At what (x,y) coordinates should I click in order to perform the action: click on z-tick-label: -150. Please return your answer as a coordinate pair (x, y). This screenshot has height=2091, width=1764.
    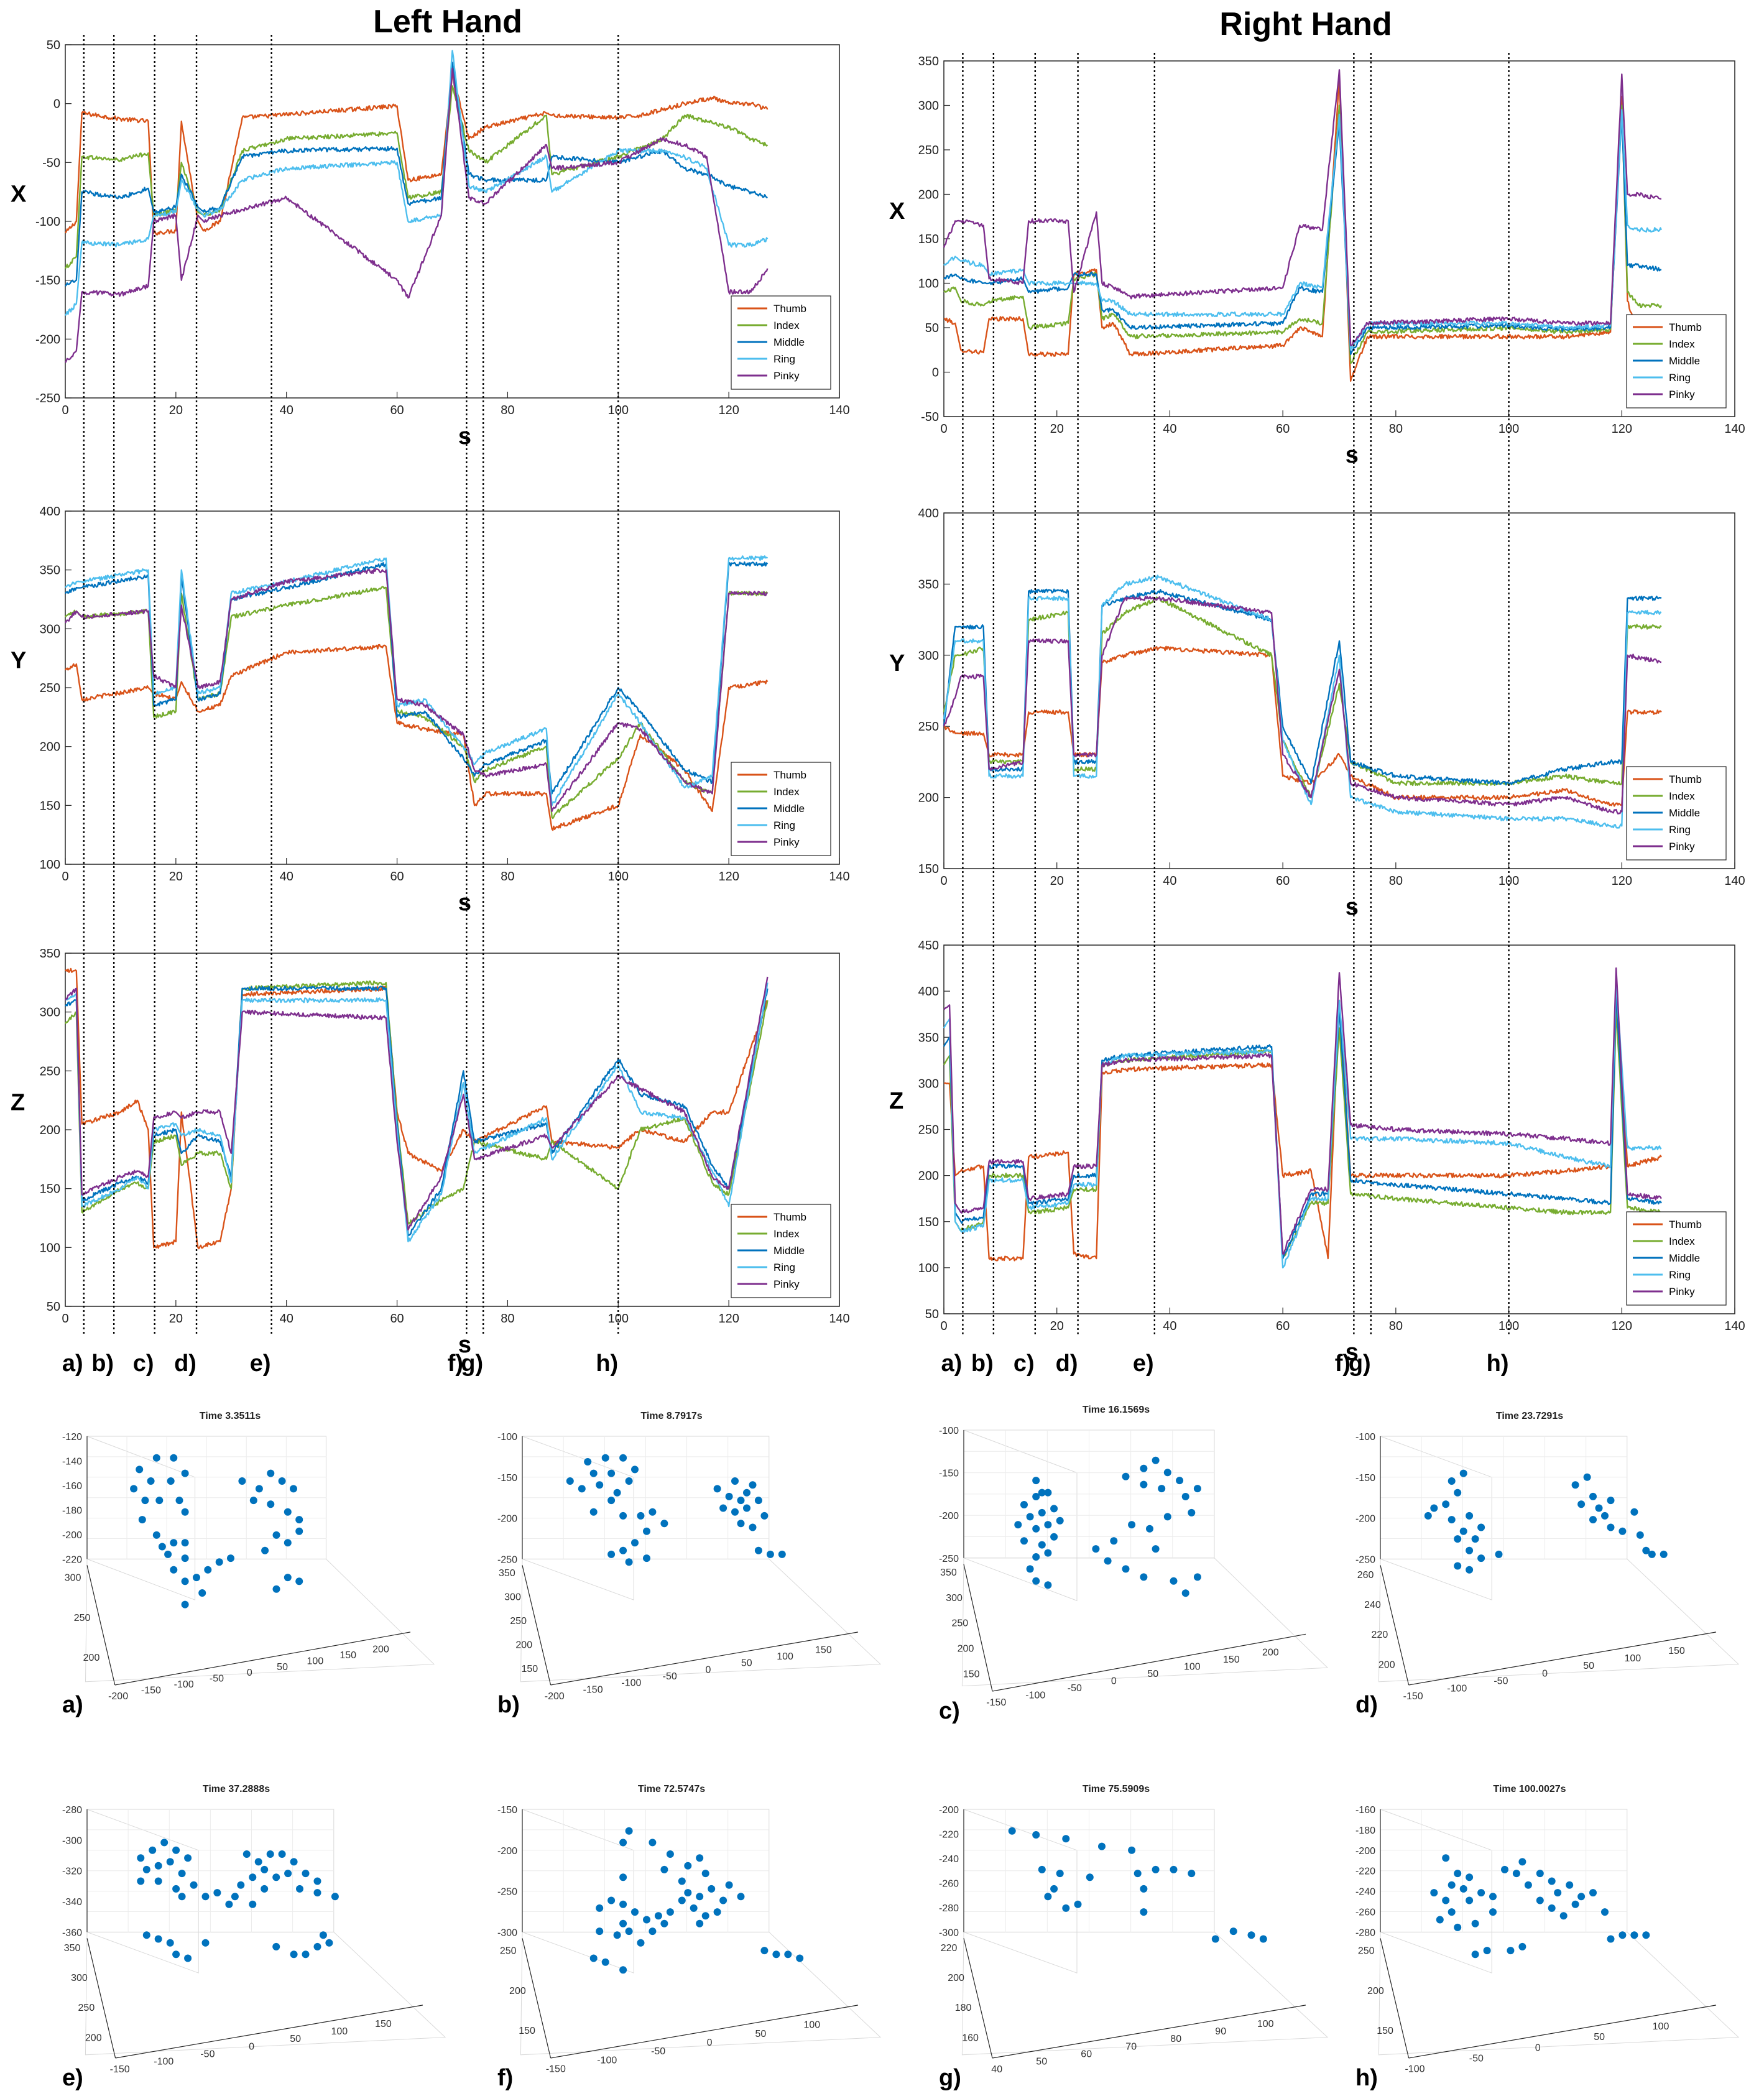
    Looking at the image, I should click on (949, 1474).